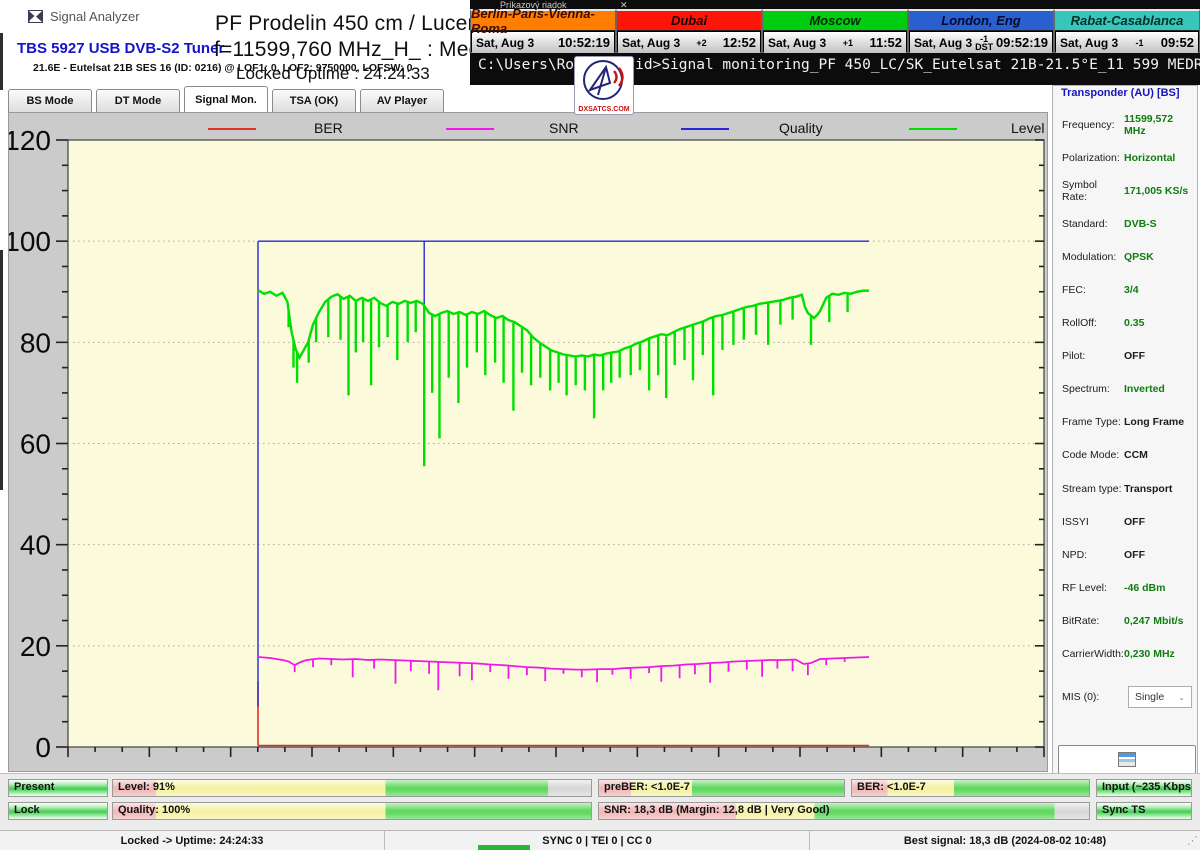  What do you see at coordinates (1144, 389) in the screenshot?
I see `transponder-row-value: Inverted` at bounding box center [1144, 389].